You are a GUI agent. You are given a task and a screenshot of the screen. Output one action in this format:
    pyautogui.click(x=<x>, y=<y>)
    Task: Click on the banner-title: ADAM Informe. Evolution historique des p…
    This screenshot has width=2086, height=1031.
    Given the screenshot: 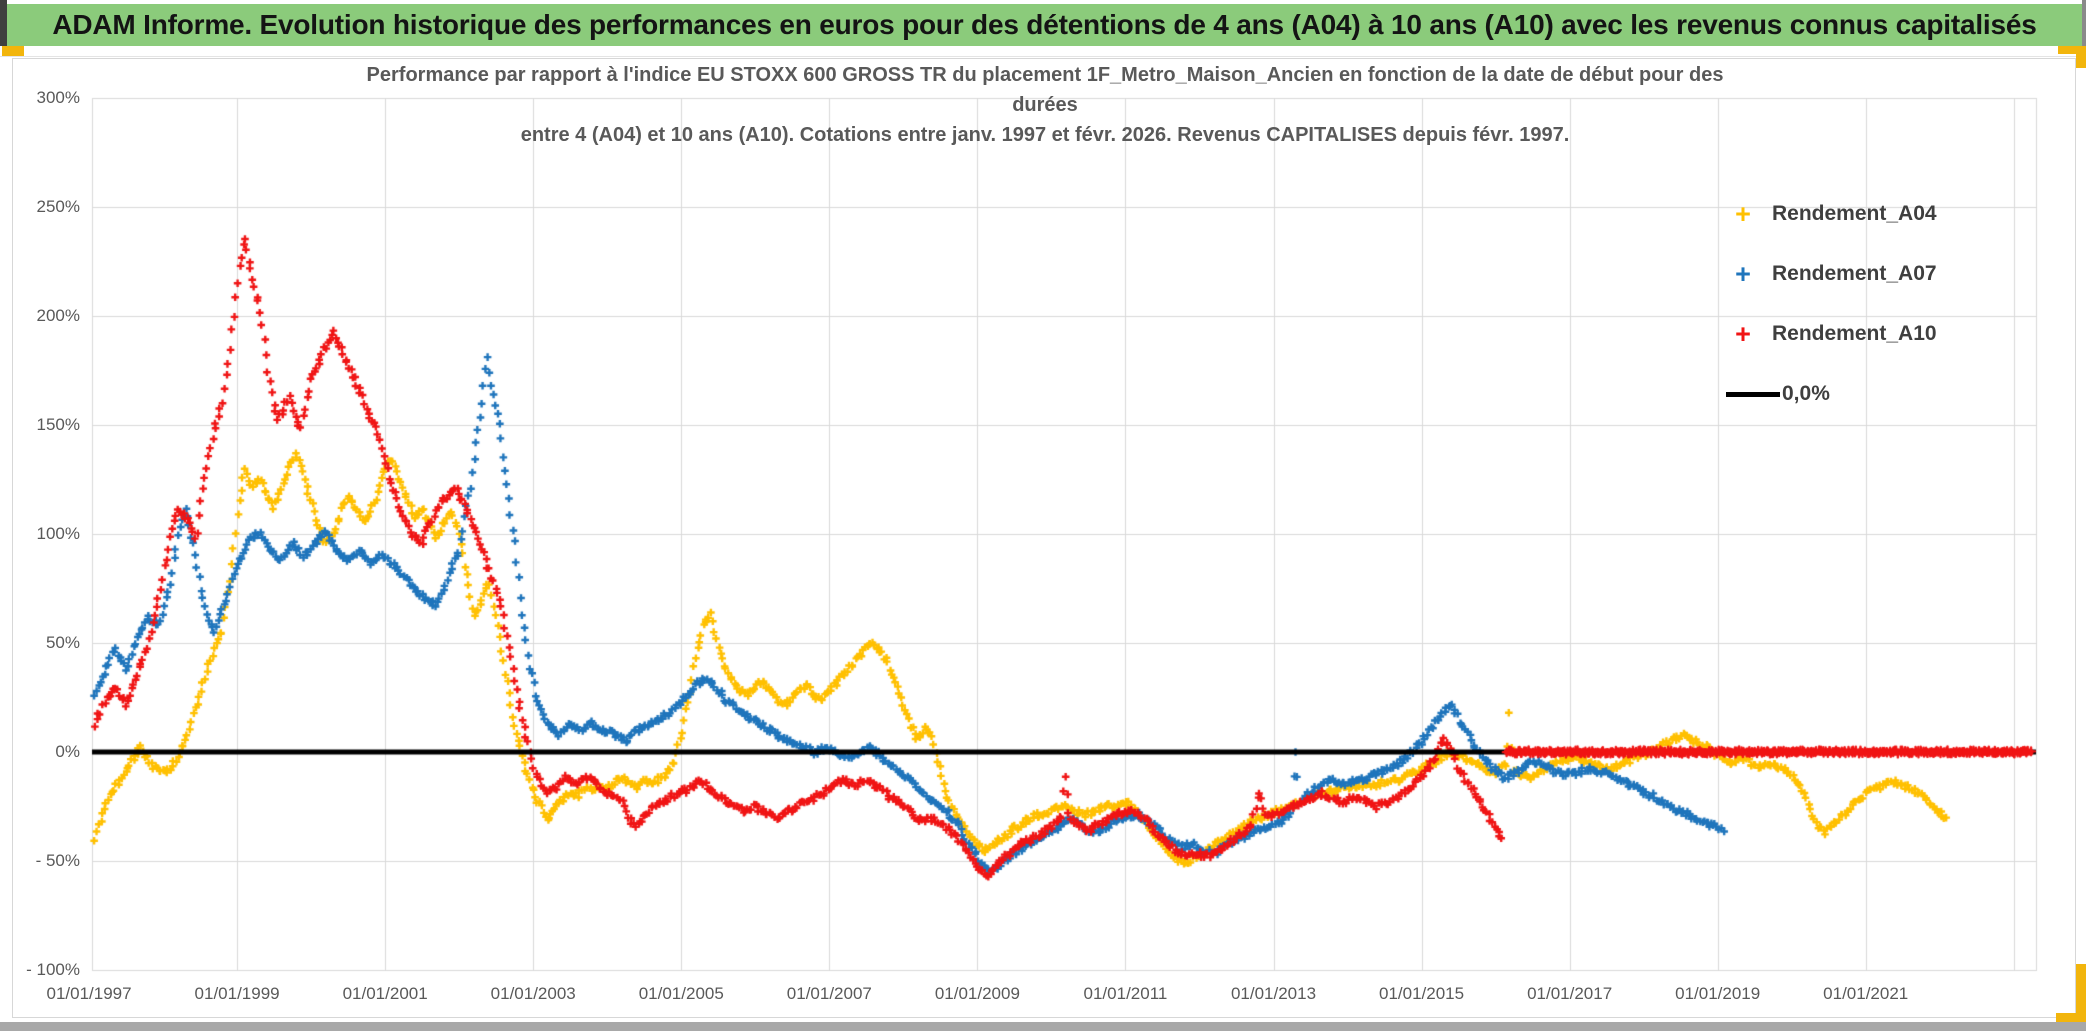 What is the action you would take?
    pyautogui.click(x=1044, y=25)
    